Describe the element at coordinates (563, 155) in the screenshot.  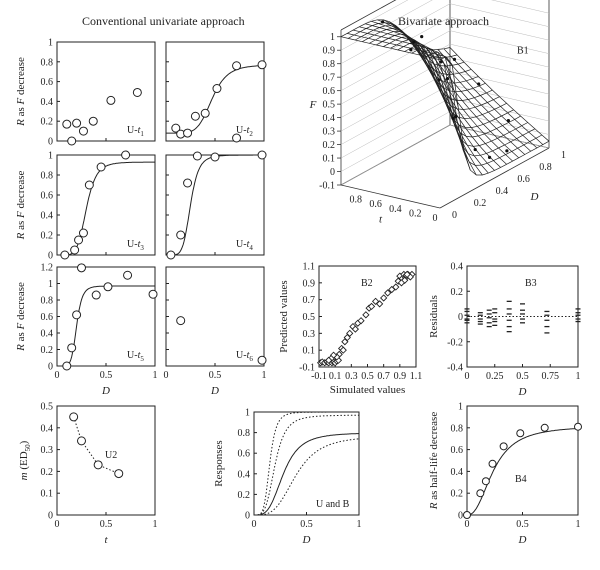
I see `d-tick-label: 1` at that location.